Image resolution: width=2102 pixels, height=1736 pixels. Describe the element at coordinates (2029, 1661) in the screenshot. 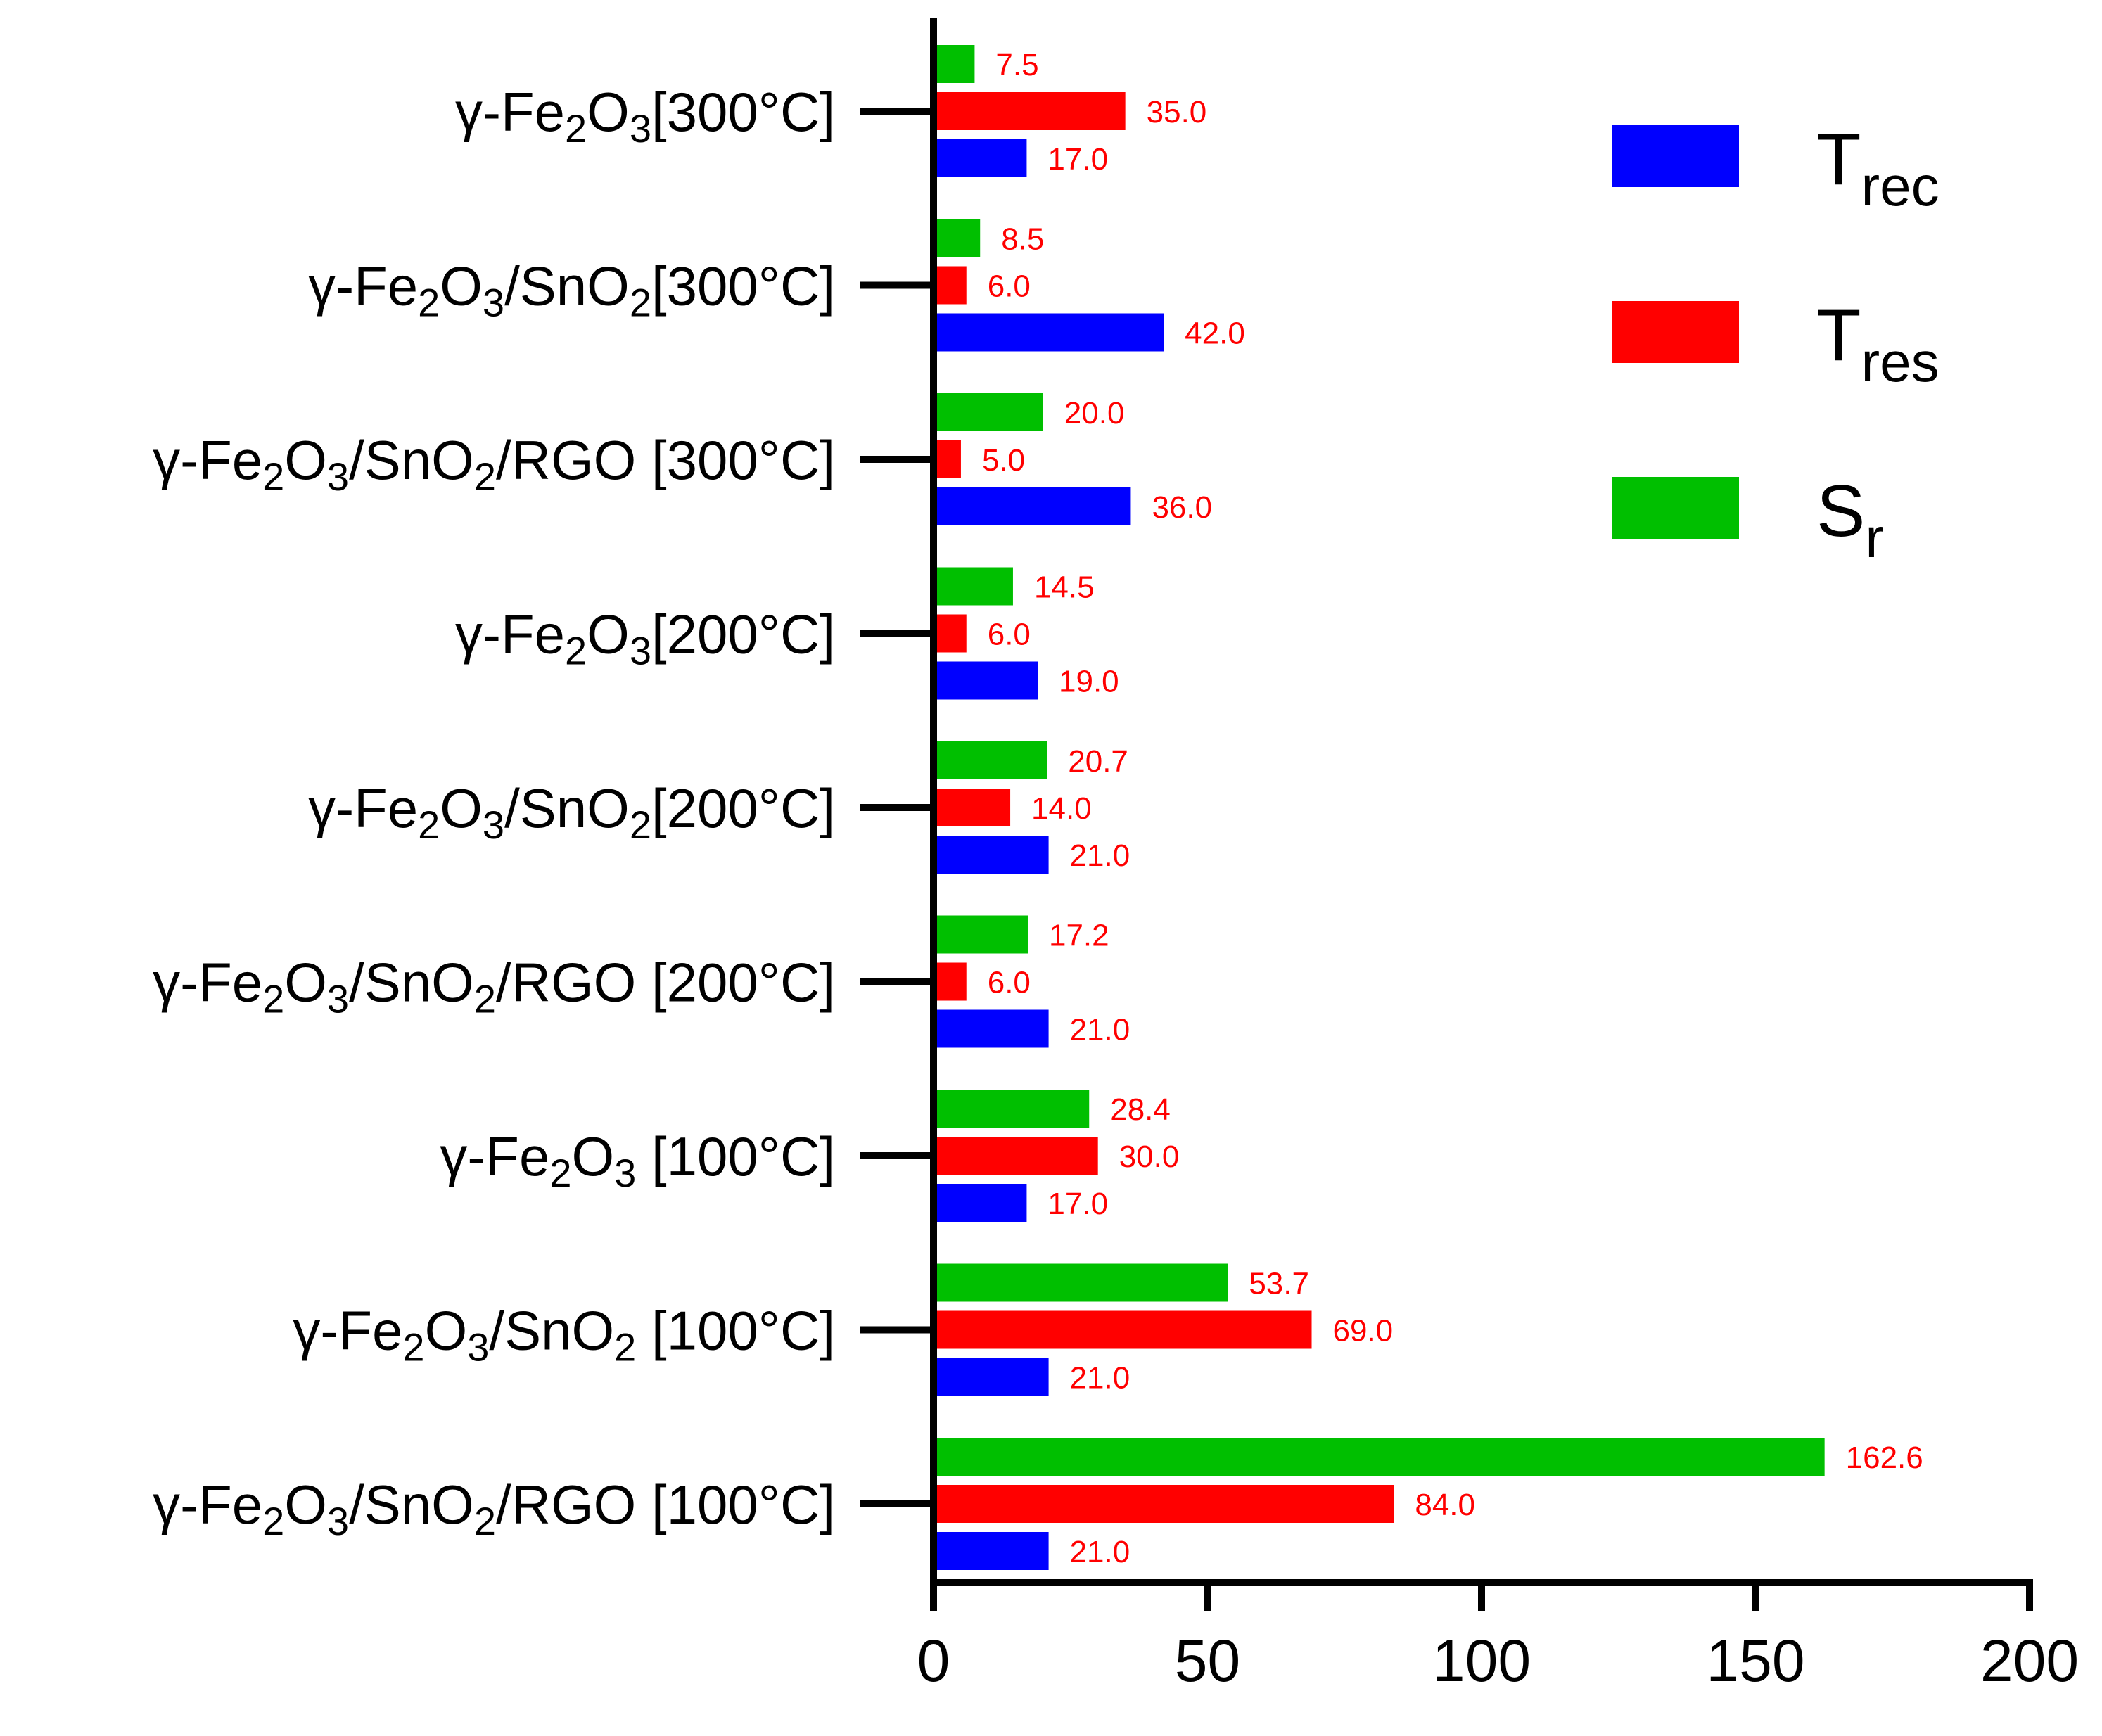

I see `x-tick-label: 200` at that location.